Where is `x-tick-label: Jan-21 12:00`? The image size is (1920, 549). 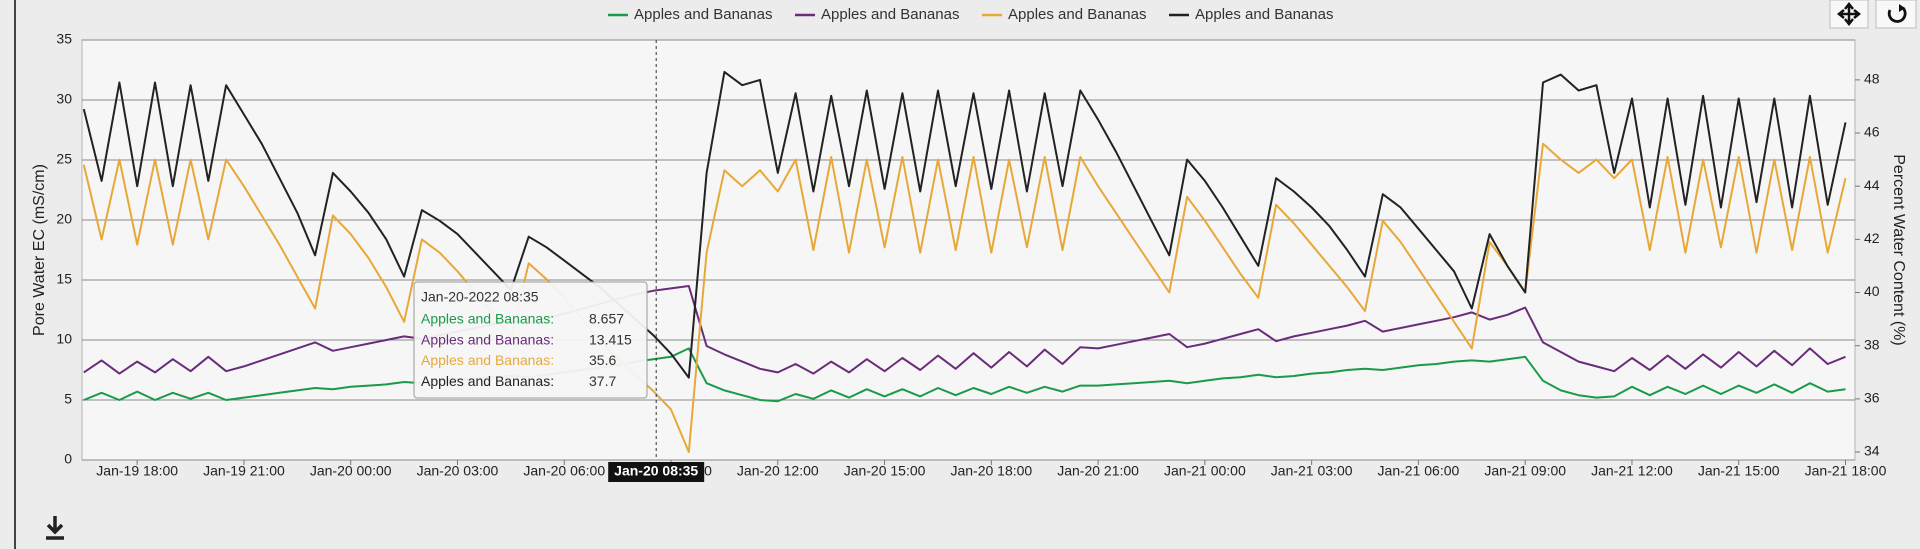
x-tick-label: Jan-21 12:00 is located at coordinates (1632, 471).